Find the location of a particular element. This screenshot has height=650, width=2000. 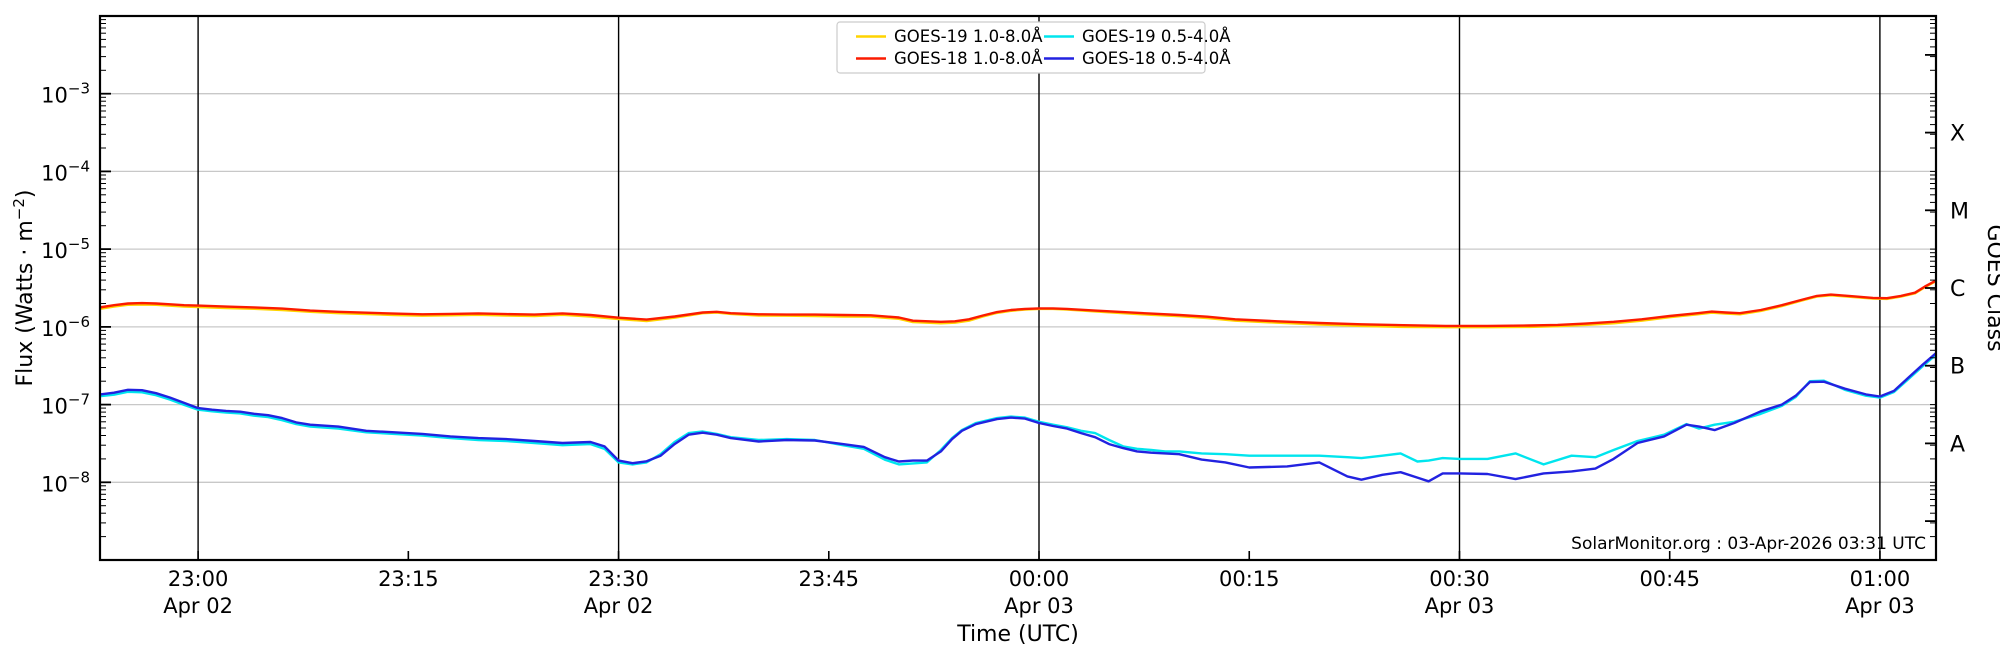

y-tick-label: 10⁻³ is located at coordinates (65, 94).